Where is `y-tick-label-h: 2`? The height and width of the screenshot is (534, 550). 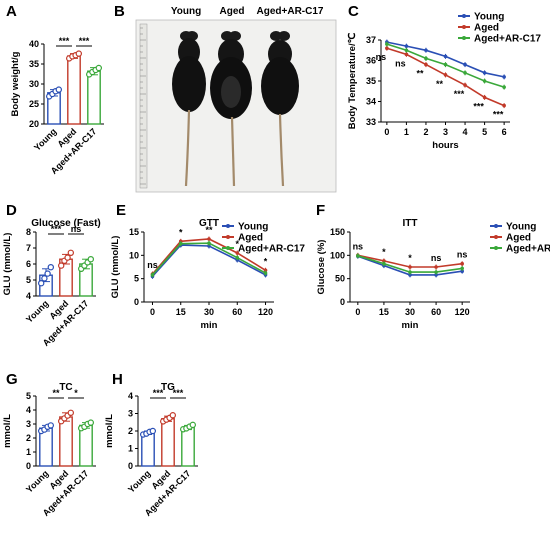
y-tick-label-h: 2 is located at coordinates (130, 431).